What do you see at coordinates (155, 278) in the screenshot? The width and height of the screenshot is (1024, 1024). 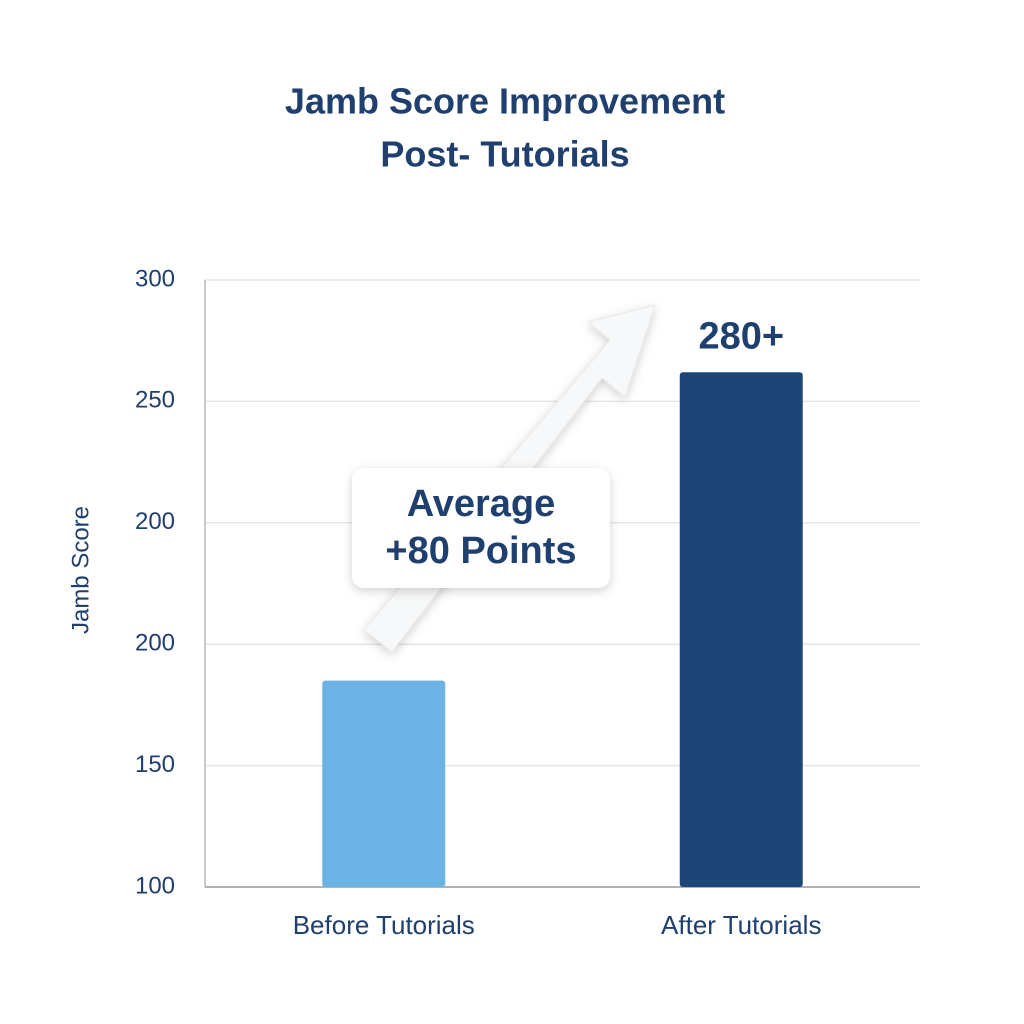 I see `y-tick-label: 300` at bounding box center [155, 278].